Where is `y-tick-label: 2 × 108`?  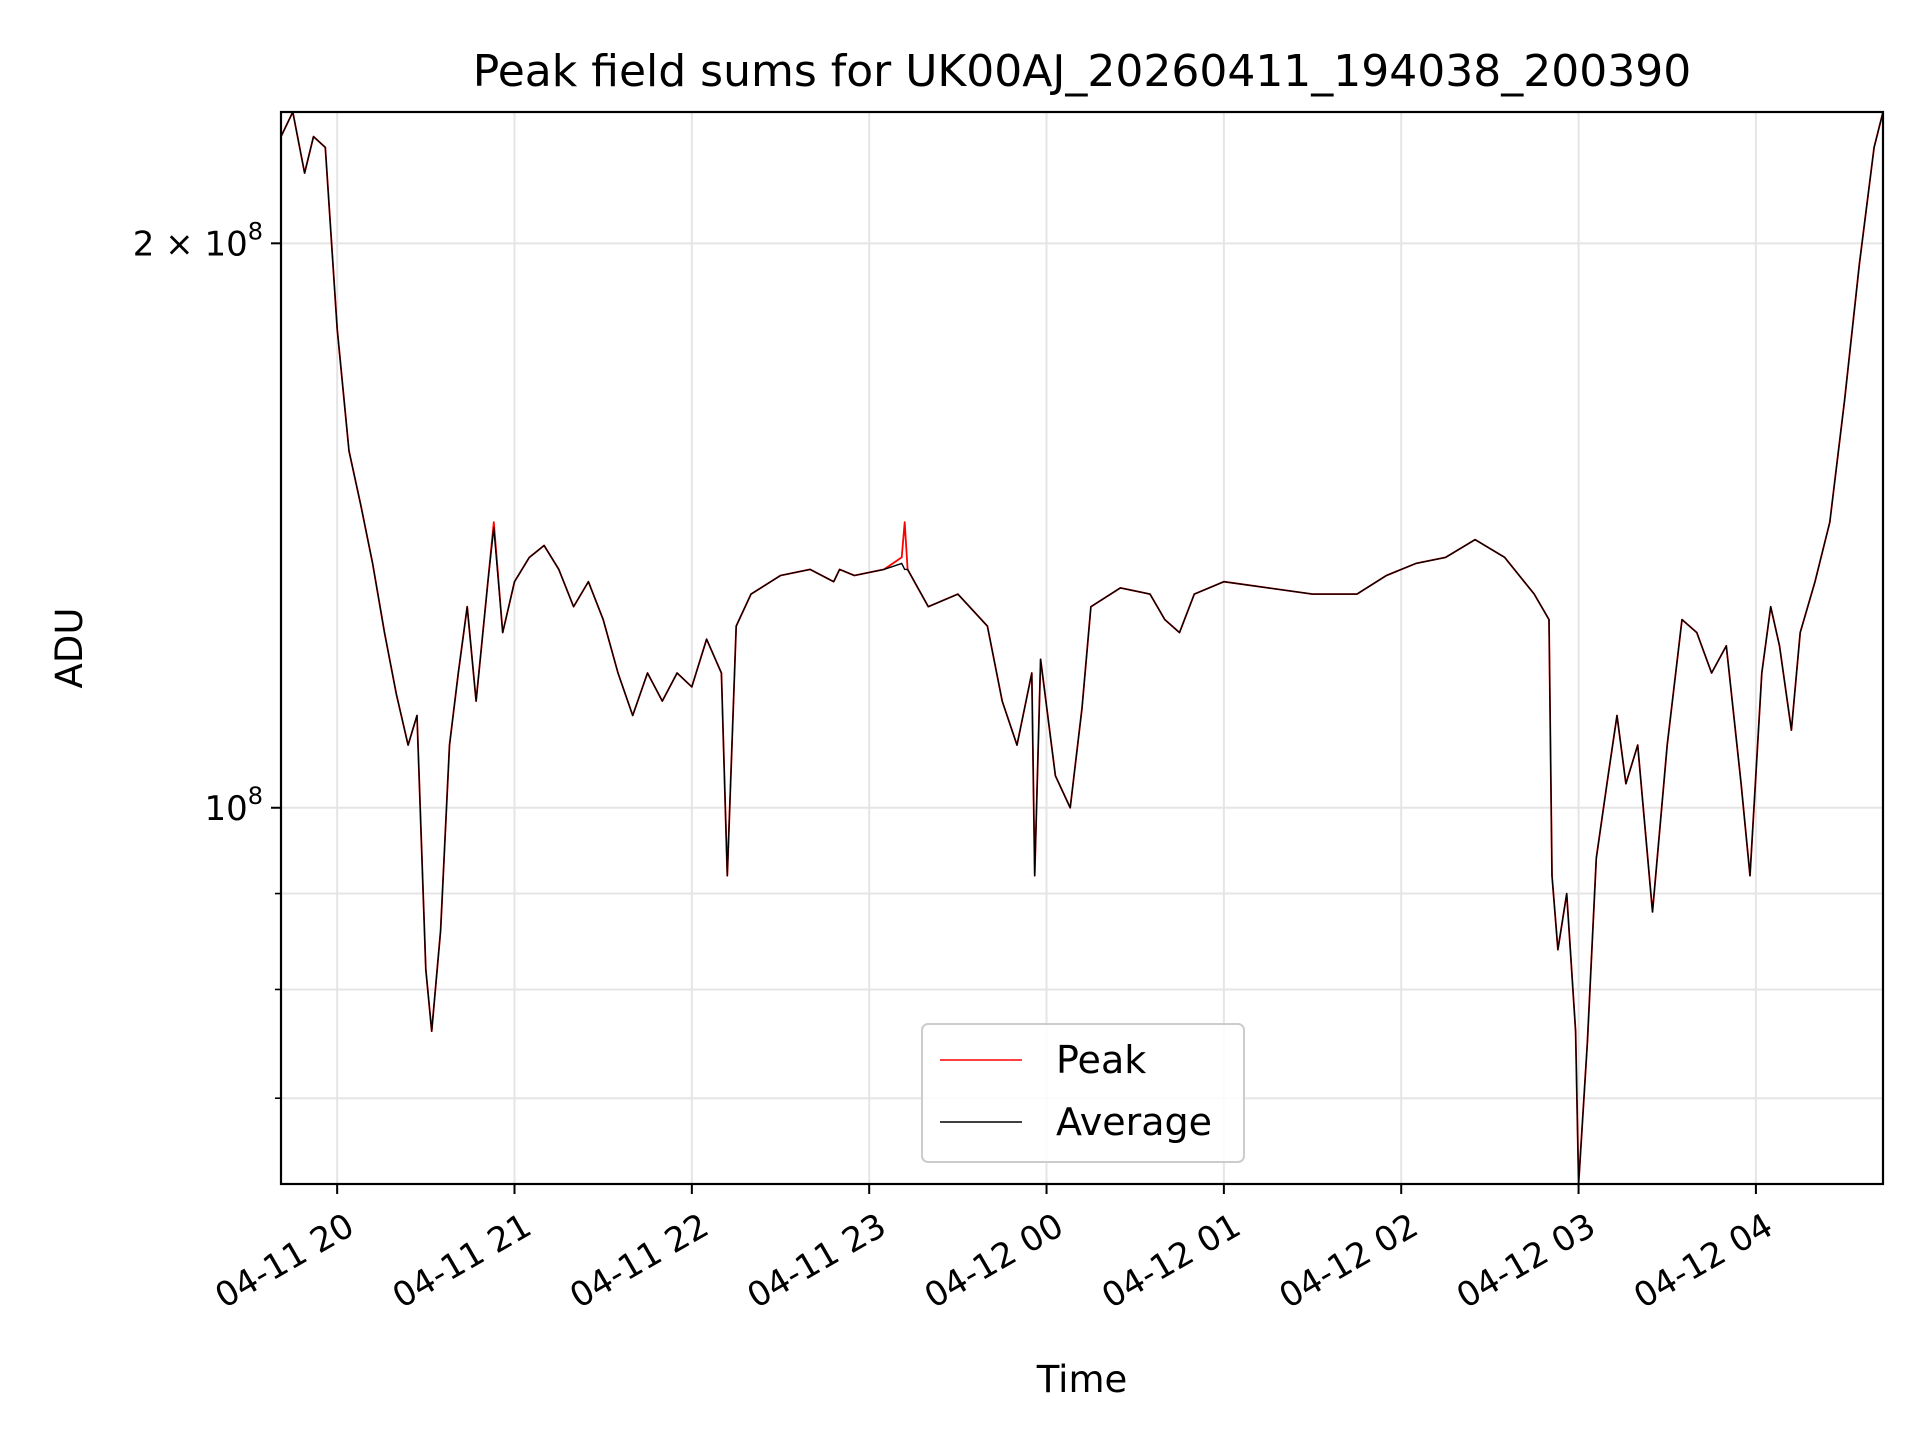 y-tick-label: 2 × 108 is located at coordinates (198, 240).